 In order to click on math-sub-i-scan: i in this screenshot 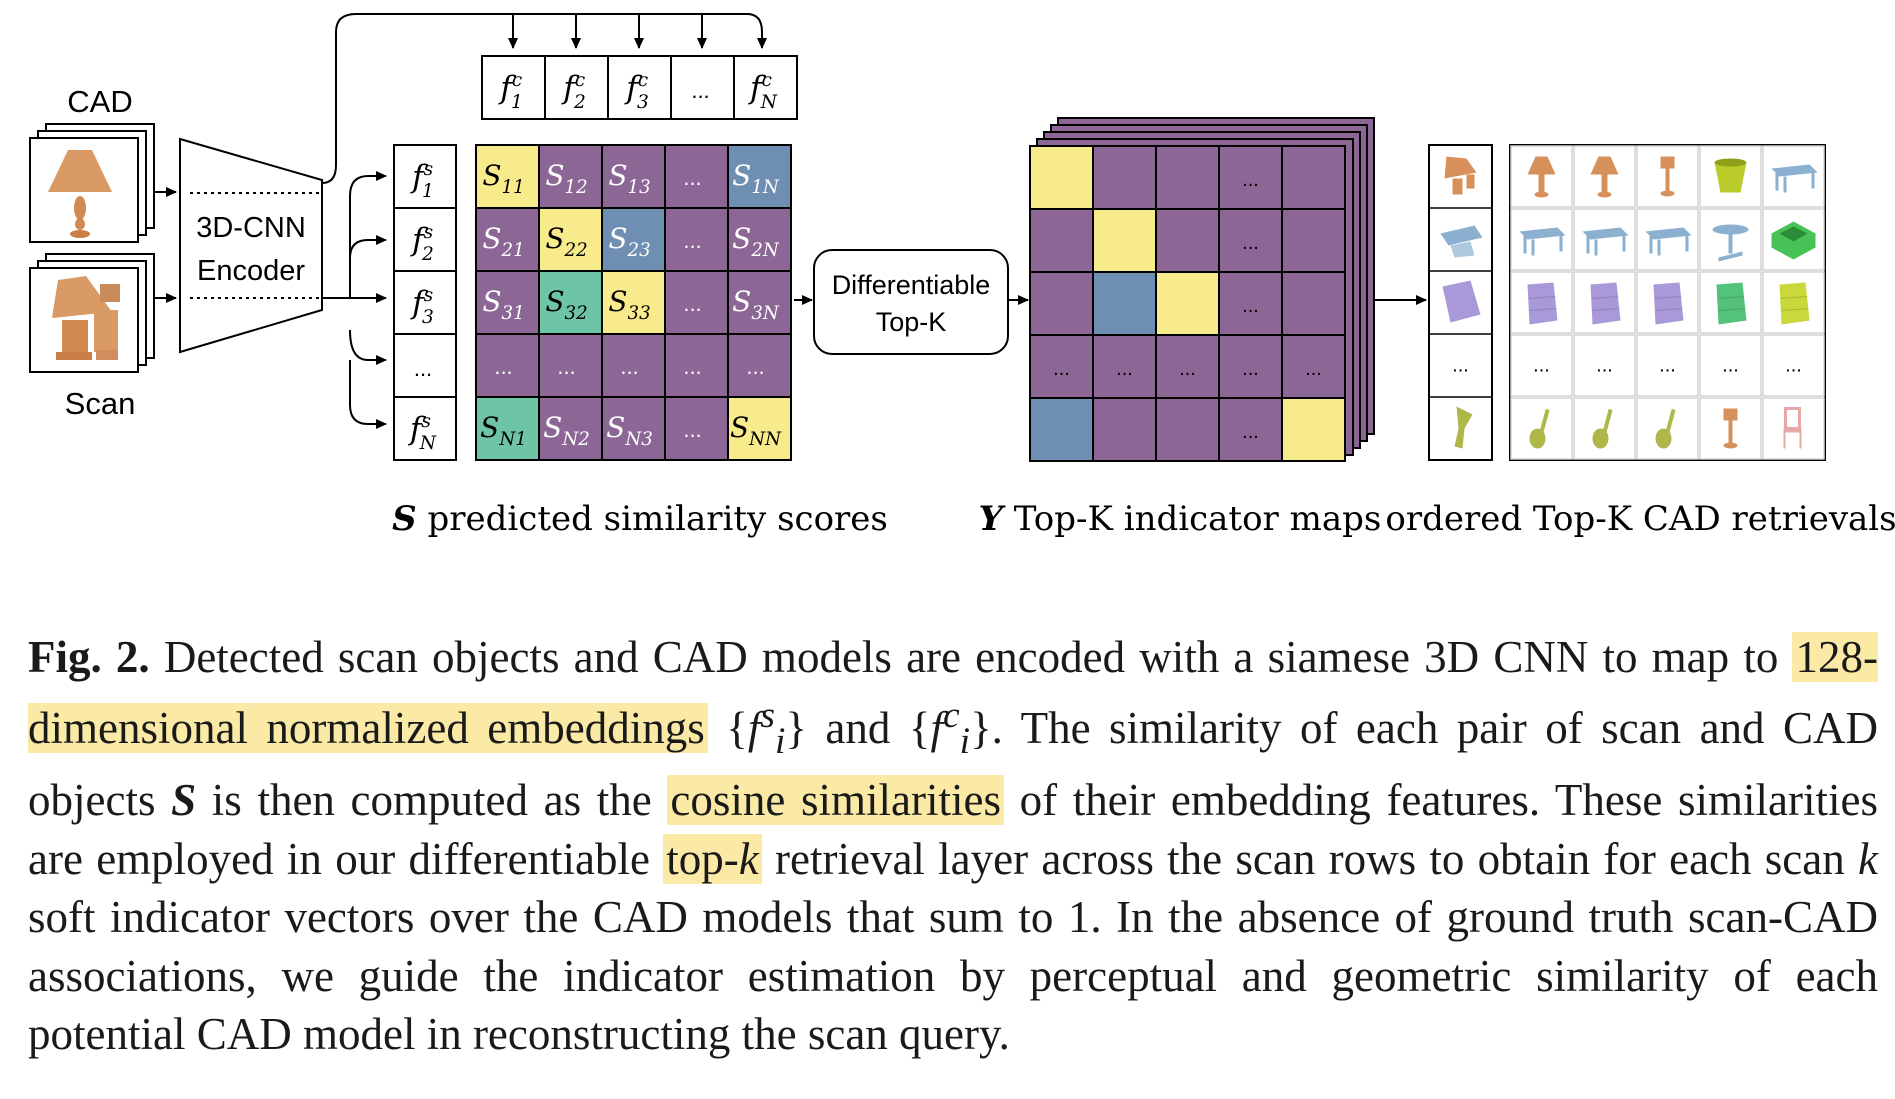, I will do `click(780, 741)`.